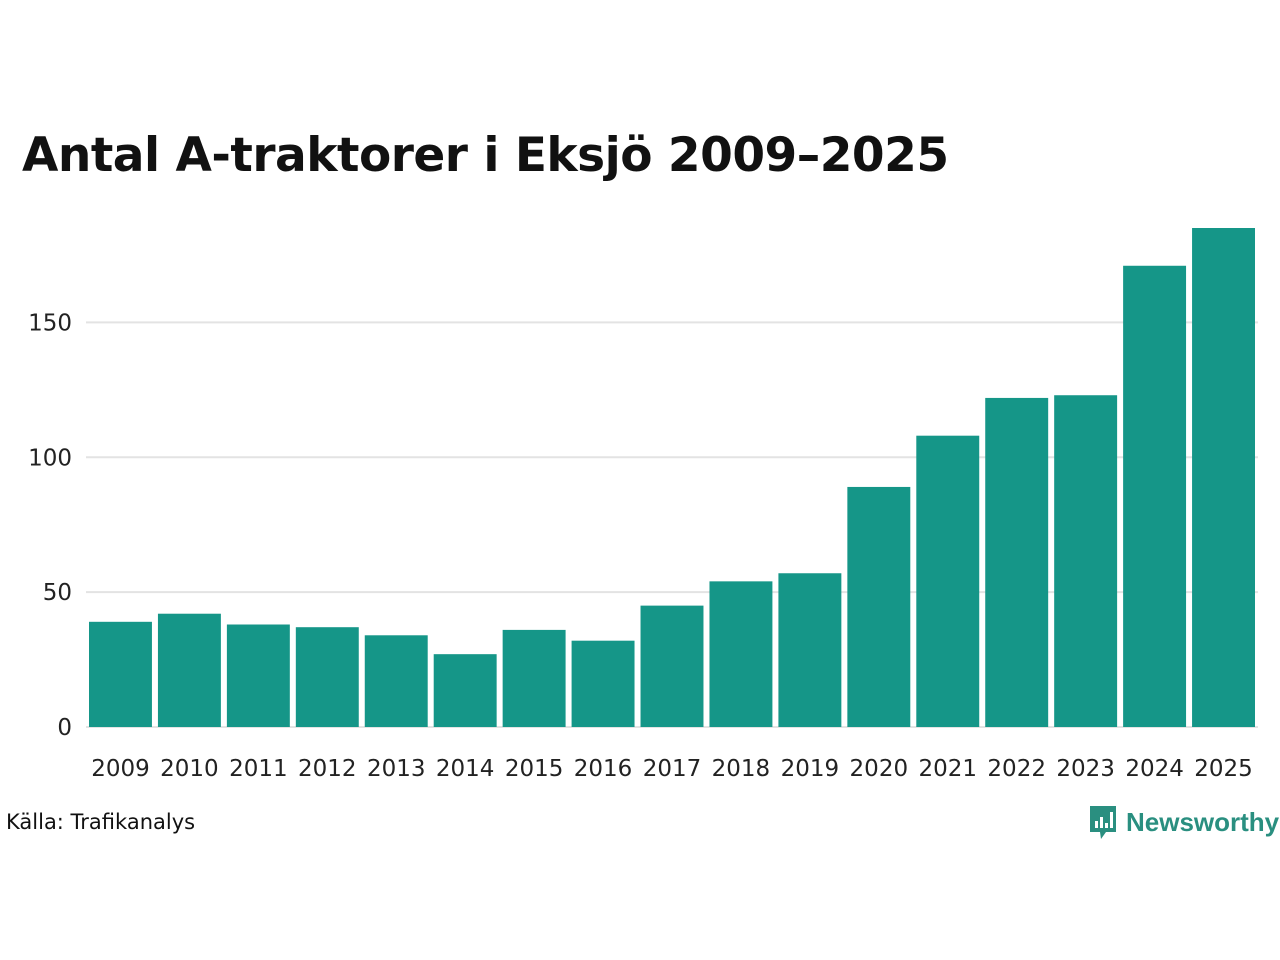 Image resolution: width=1280 pixels, height=960 pixels. I want to click on y-tick-label: 50, so click(57, 593).